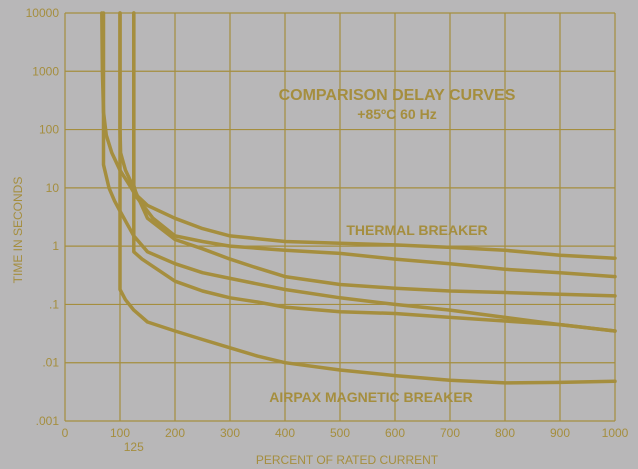  Describe the element at coordinates (505, 433) in the screenshot. I see `x-tick-label: 800` at that location.